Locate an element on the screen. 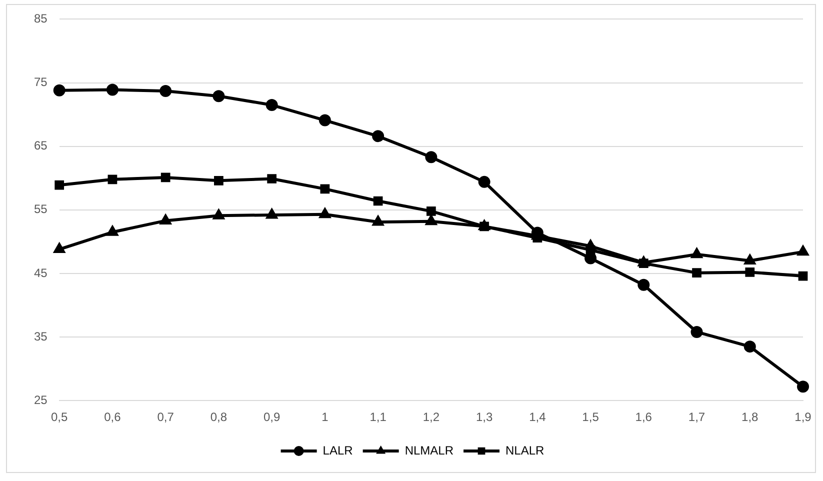  y-tick-label: 55 is located at coordinates (41, 209).